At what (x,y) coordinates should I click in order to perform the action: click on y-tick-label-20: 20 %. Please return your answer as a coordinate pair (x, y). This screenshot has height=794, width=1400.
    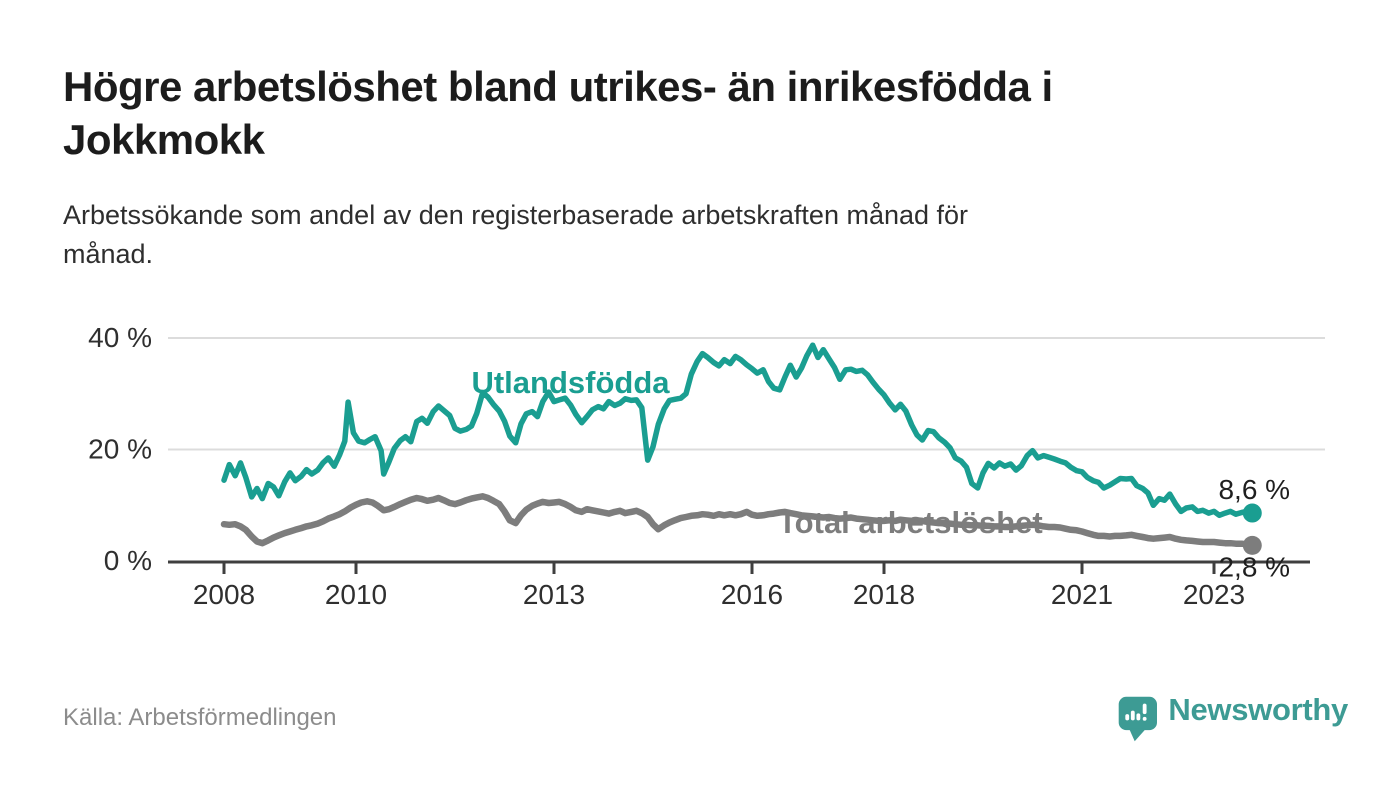
    Looking at the image, I should click on (120, 449).